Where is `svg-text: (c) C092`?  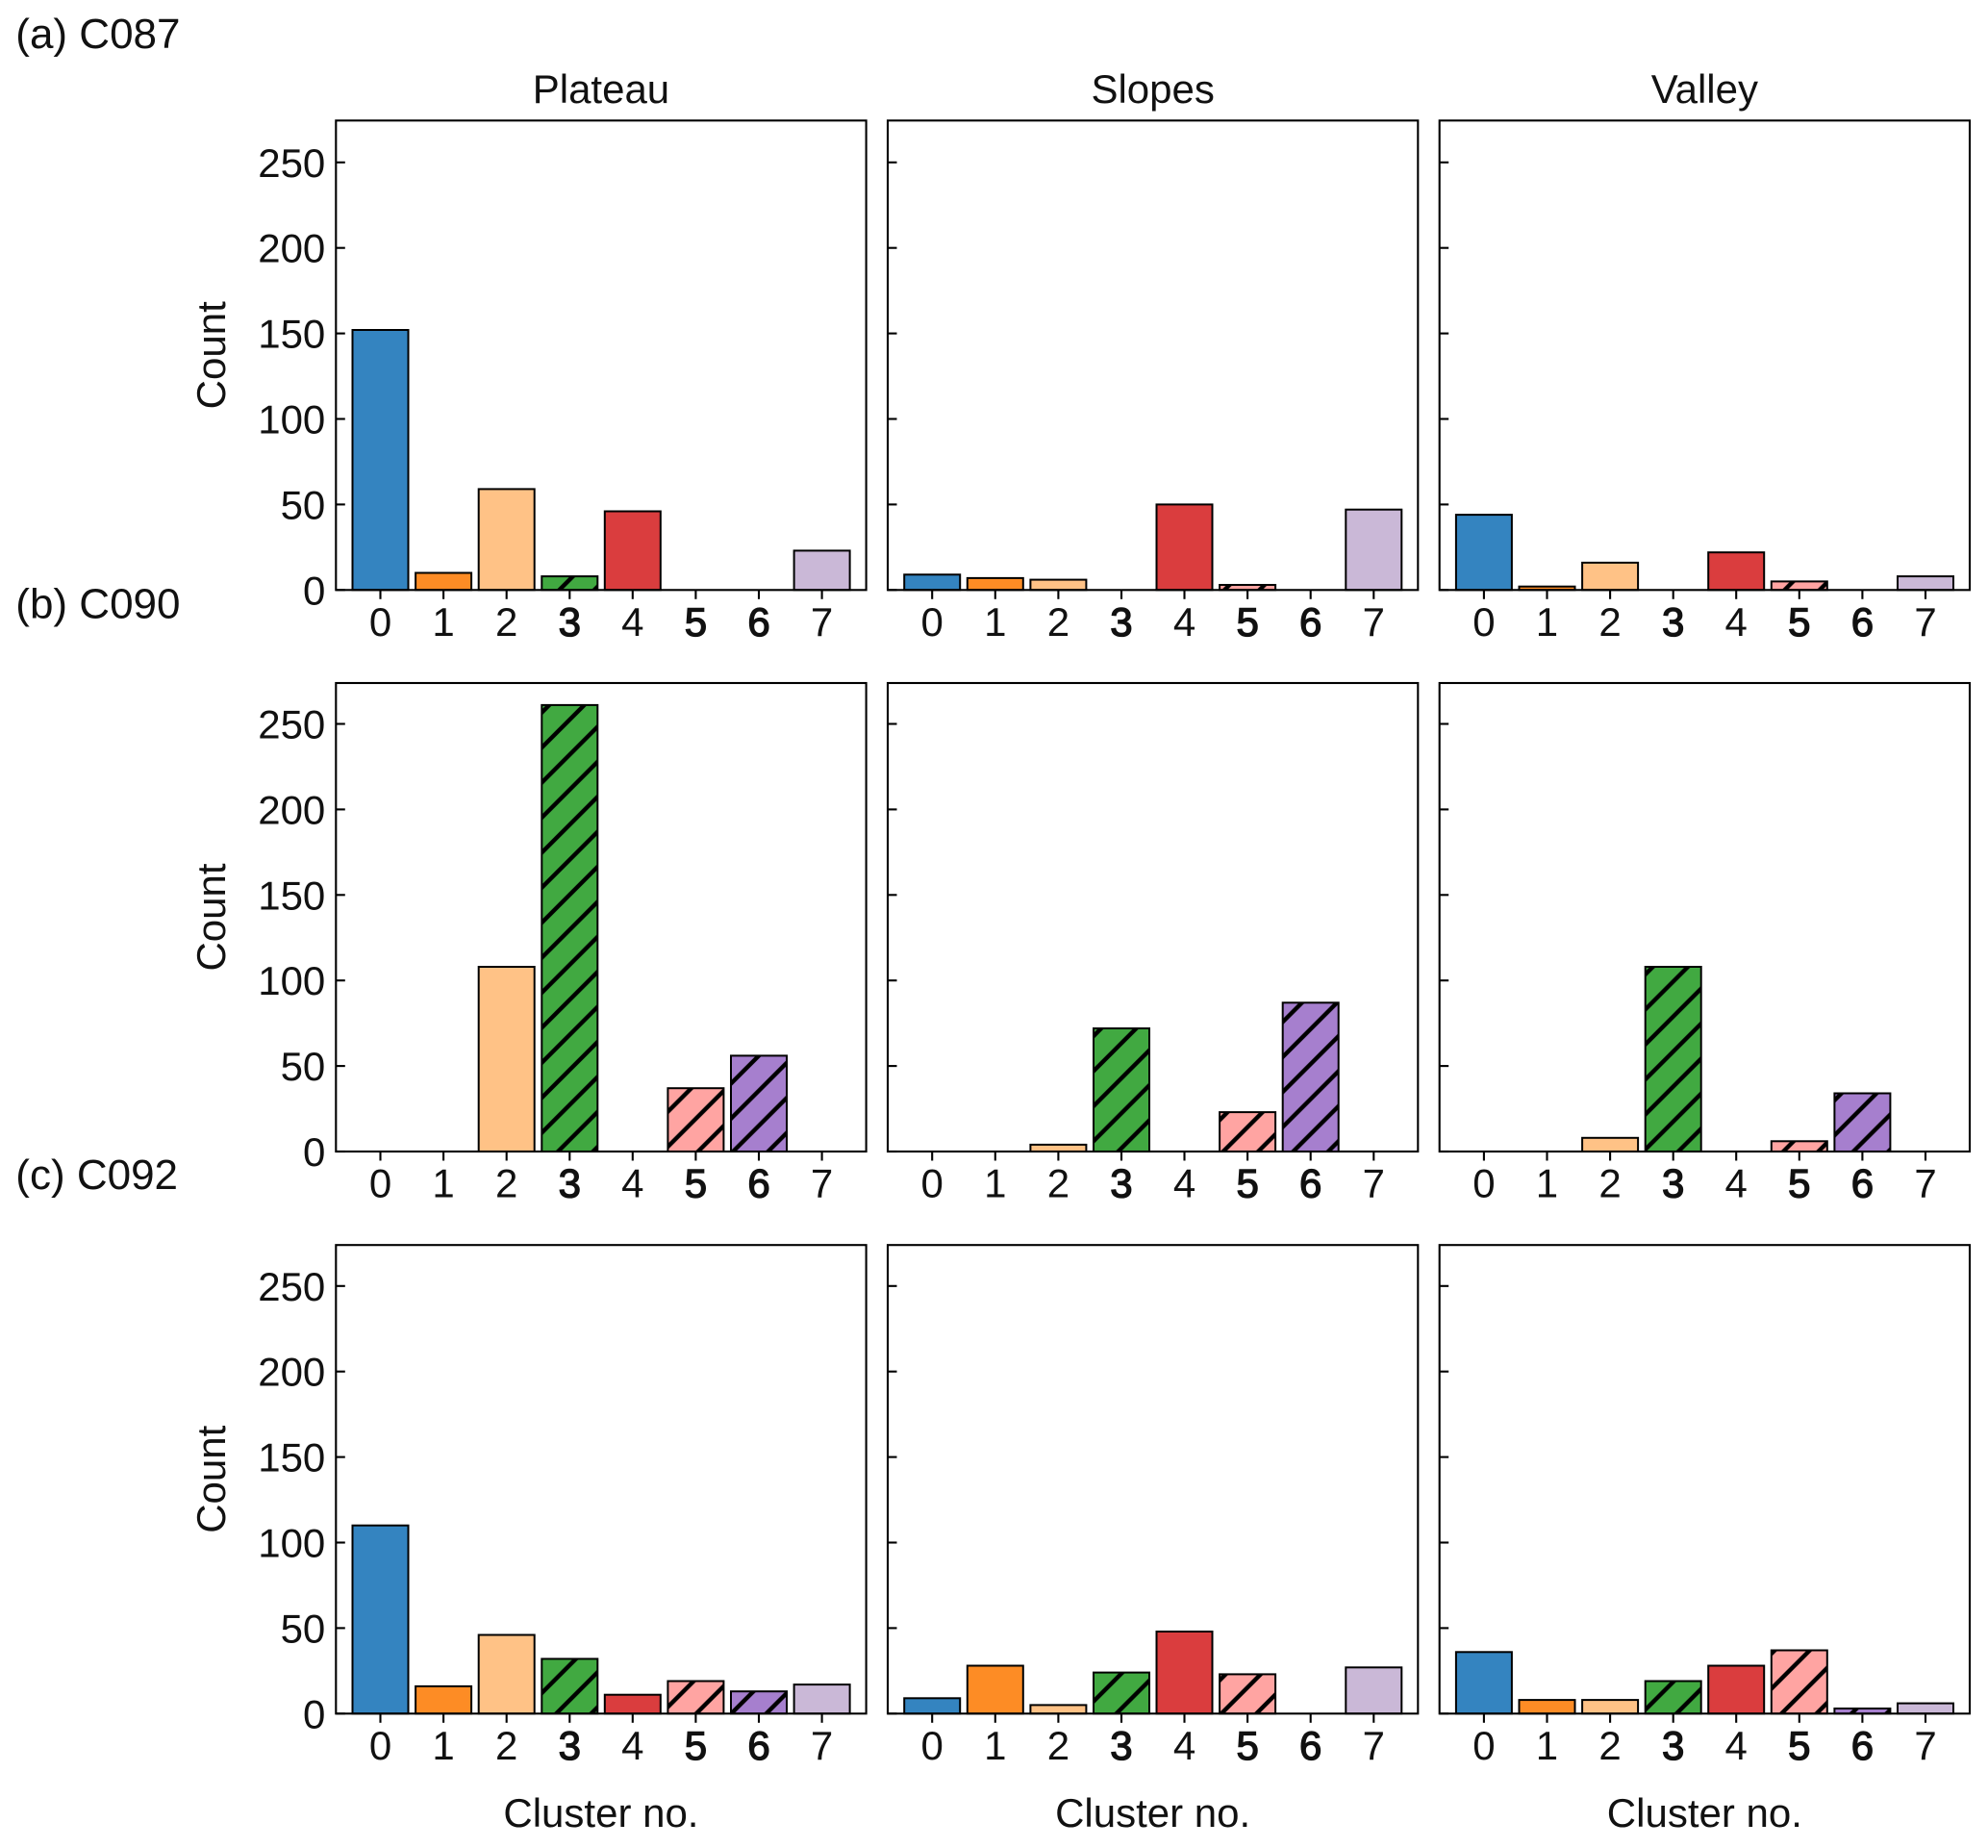
svg-text: (c) C092 is located at coordinates (96, 1175).